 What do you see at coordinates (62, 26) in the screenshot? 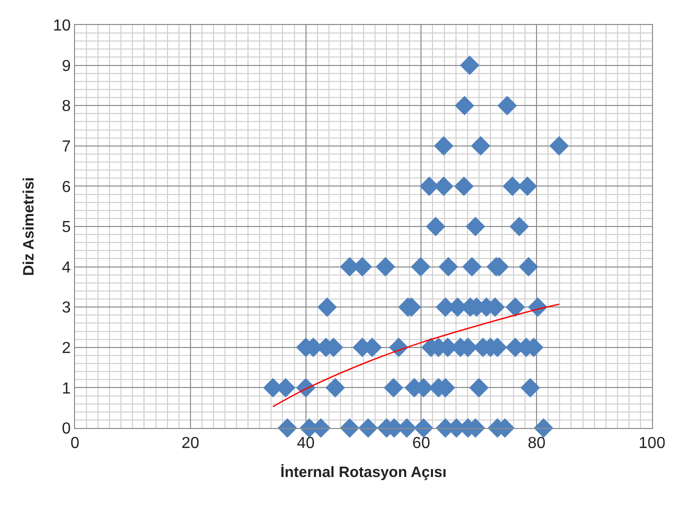
I see `y-tick-label: 10` at bounding box center [62, 26].